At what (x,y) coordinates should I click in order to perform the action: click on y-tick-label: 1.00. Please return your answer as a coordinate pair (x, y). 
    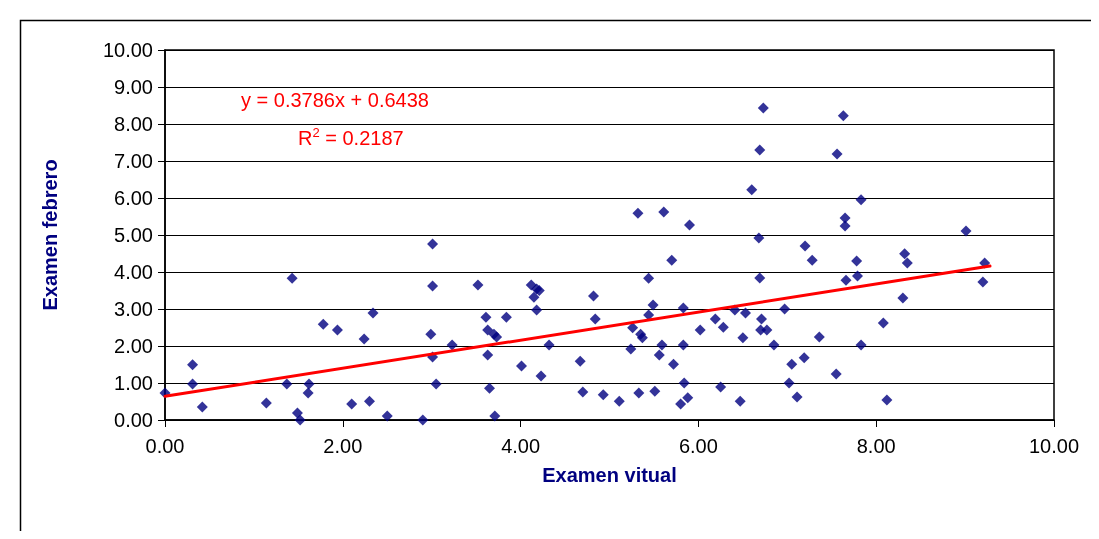
    Looking at the image, I should click on (133, 383).